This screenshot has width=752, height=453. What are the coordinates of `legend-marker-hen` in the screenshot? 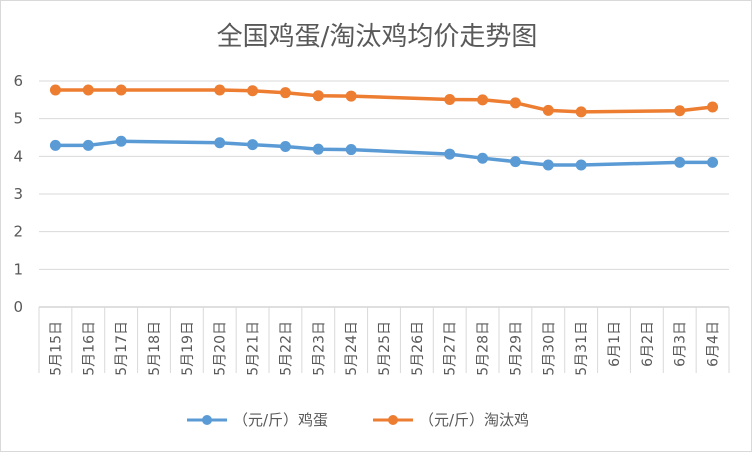 It's located at (393, 420).